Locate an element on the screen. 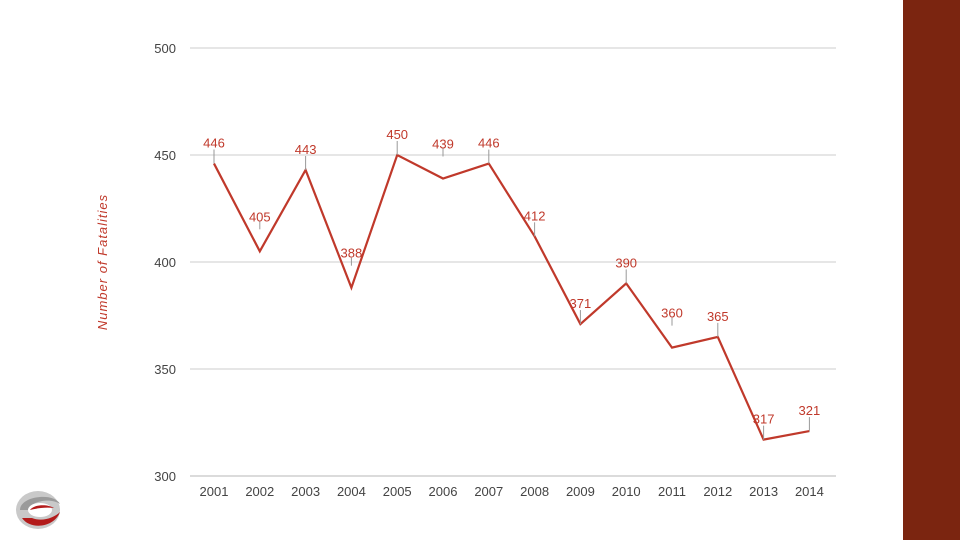 The width and height of the screenshot is (960, 540). y-tick-label: 450 is located at coordinates (165, 155).